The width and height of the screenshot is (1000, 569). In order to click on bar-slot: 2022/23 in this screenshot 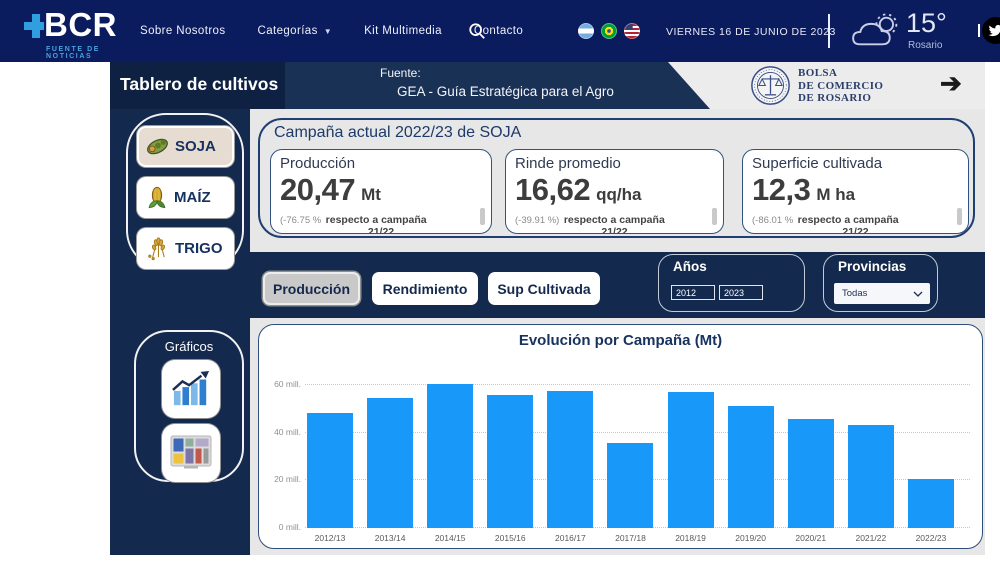, I will do `click(930, 463)`.